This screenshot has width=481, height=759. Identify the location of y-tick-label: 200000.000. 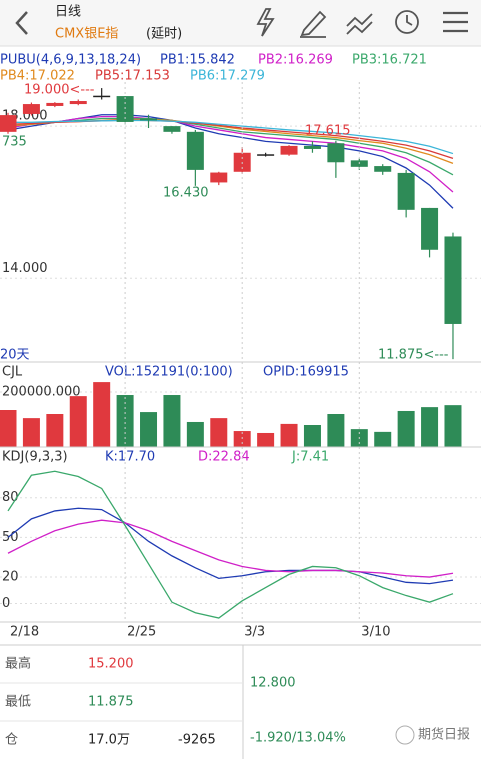
(41, 392).